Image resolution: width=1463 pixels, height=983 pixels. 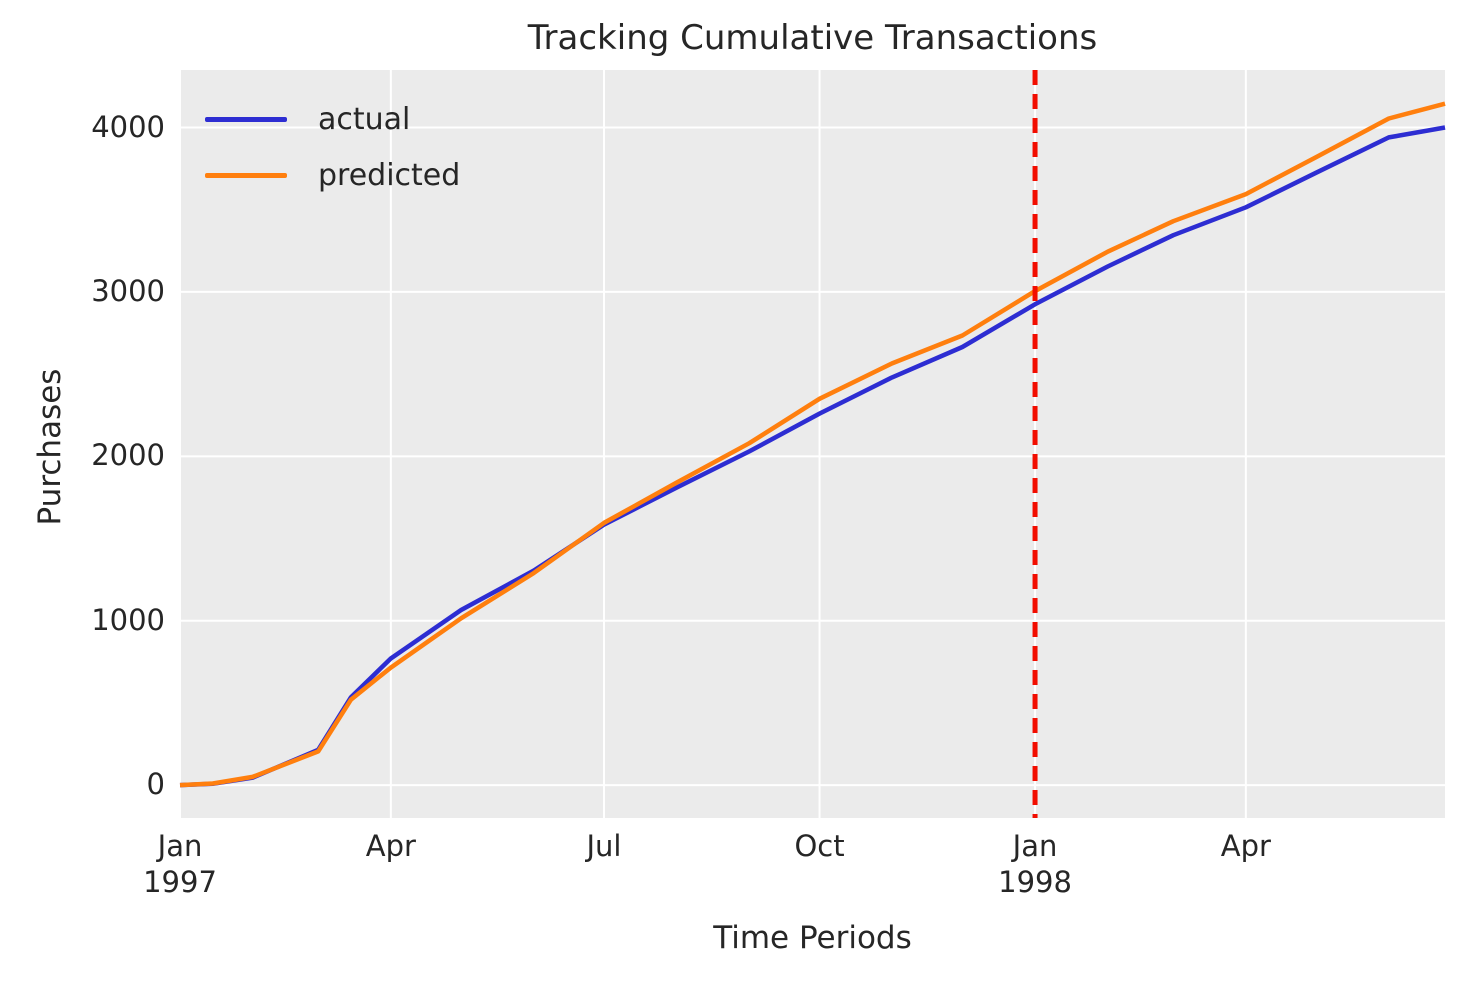 What do you see at coordinates (389, 175) in the screenshot?
I see `legend-label-predicted: predicted` at bounding box center [389, 175].